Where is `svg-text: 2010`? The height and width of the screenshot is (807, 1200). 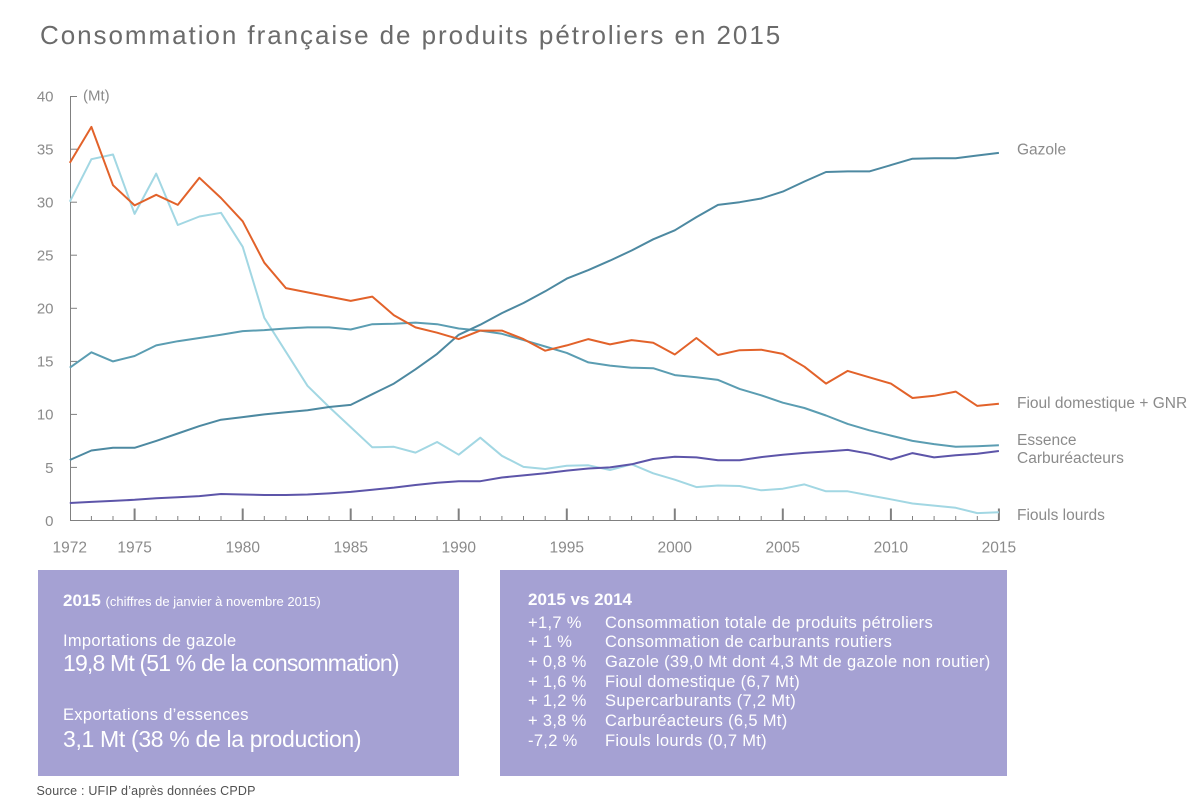
svg-text: 2010 is located at coordinates (891, 547).